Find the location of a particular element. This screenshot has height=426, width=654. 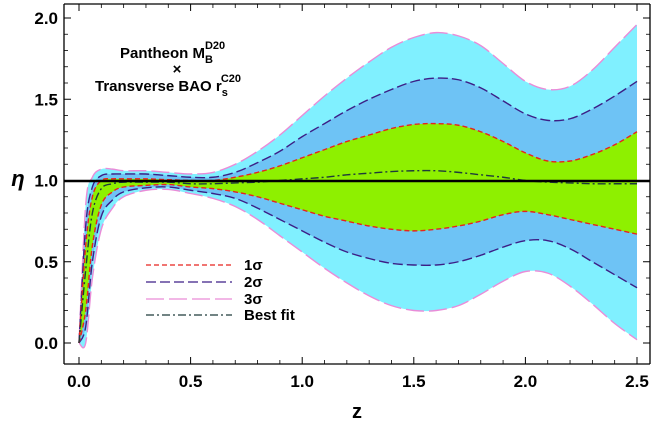

x-tick-label-4: 2.0 is located at coordinates (526, 381).